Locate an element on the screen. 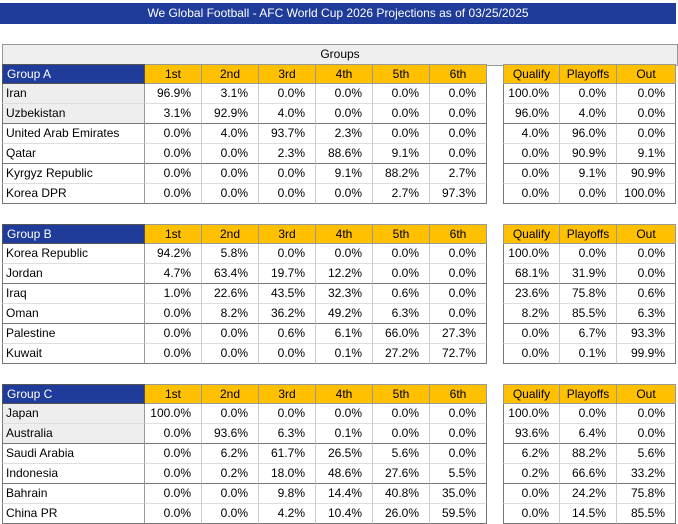  position-probability: 93.7% is located at coordinates (287, 134).